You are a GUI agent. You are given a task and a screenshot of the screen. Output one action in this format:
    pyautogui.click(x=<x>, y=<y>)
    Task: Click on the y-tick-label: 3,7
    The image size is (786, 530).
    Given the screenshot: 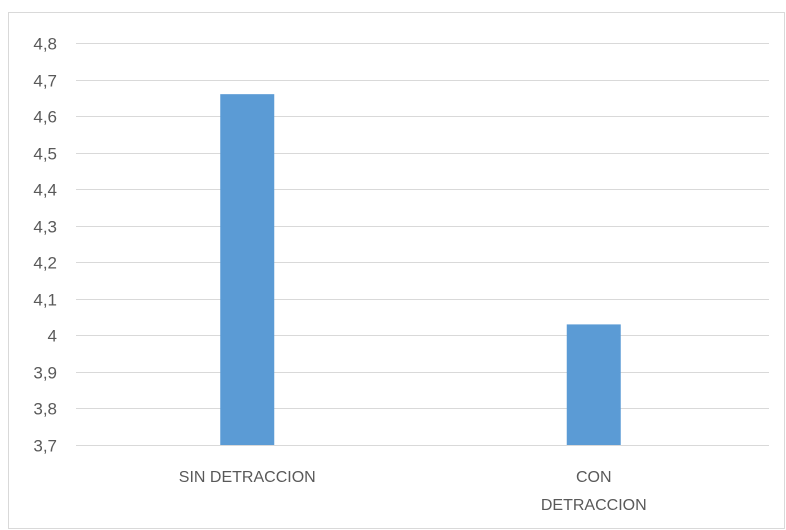 What is the action you would take?
    pyautogui.click(x=45, y=446)
    